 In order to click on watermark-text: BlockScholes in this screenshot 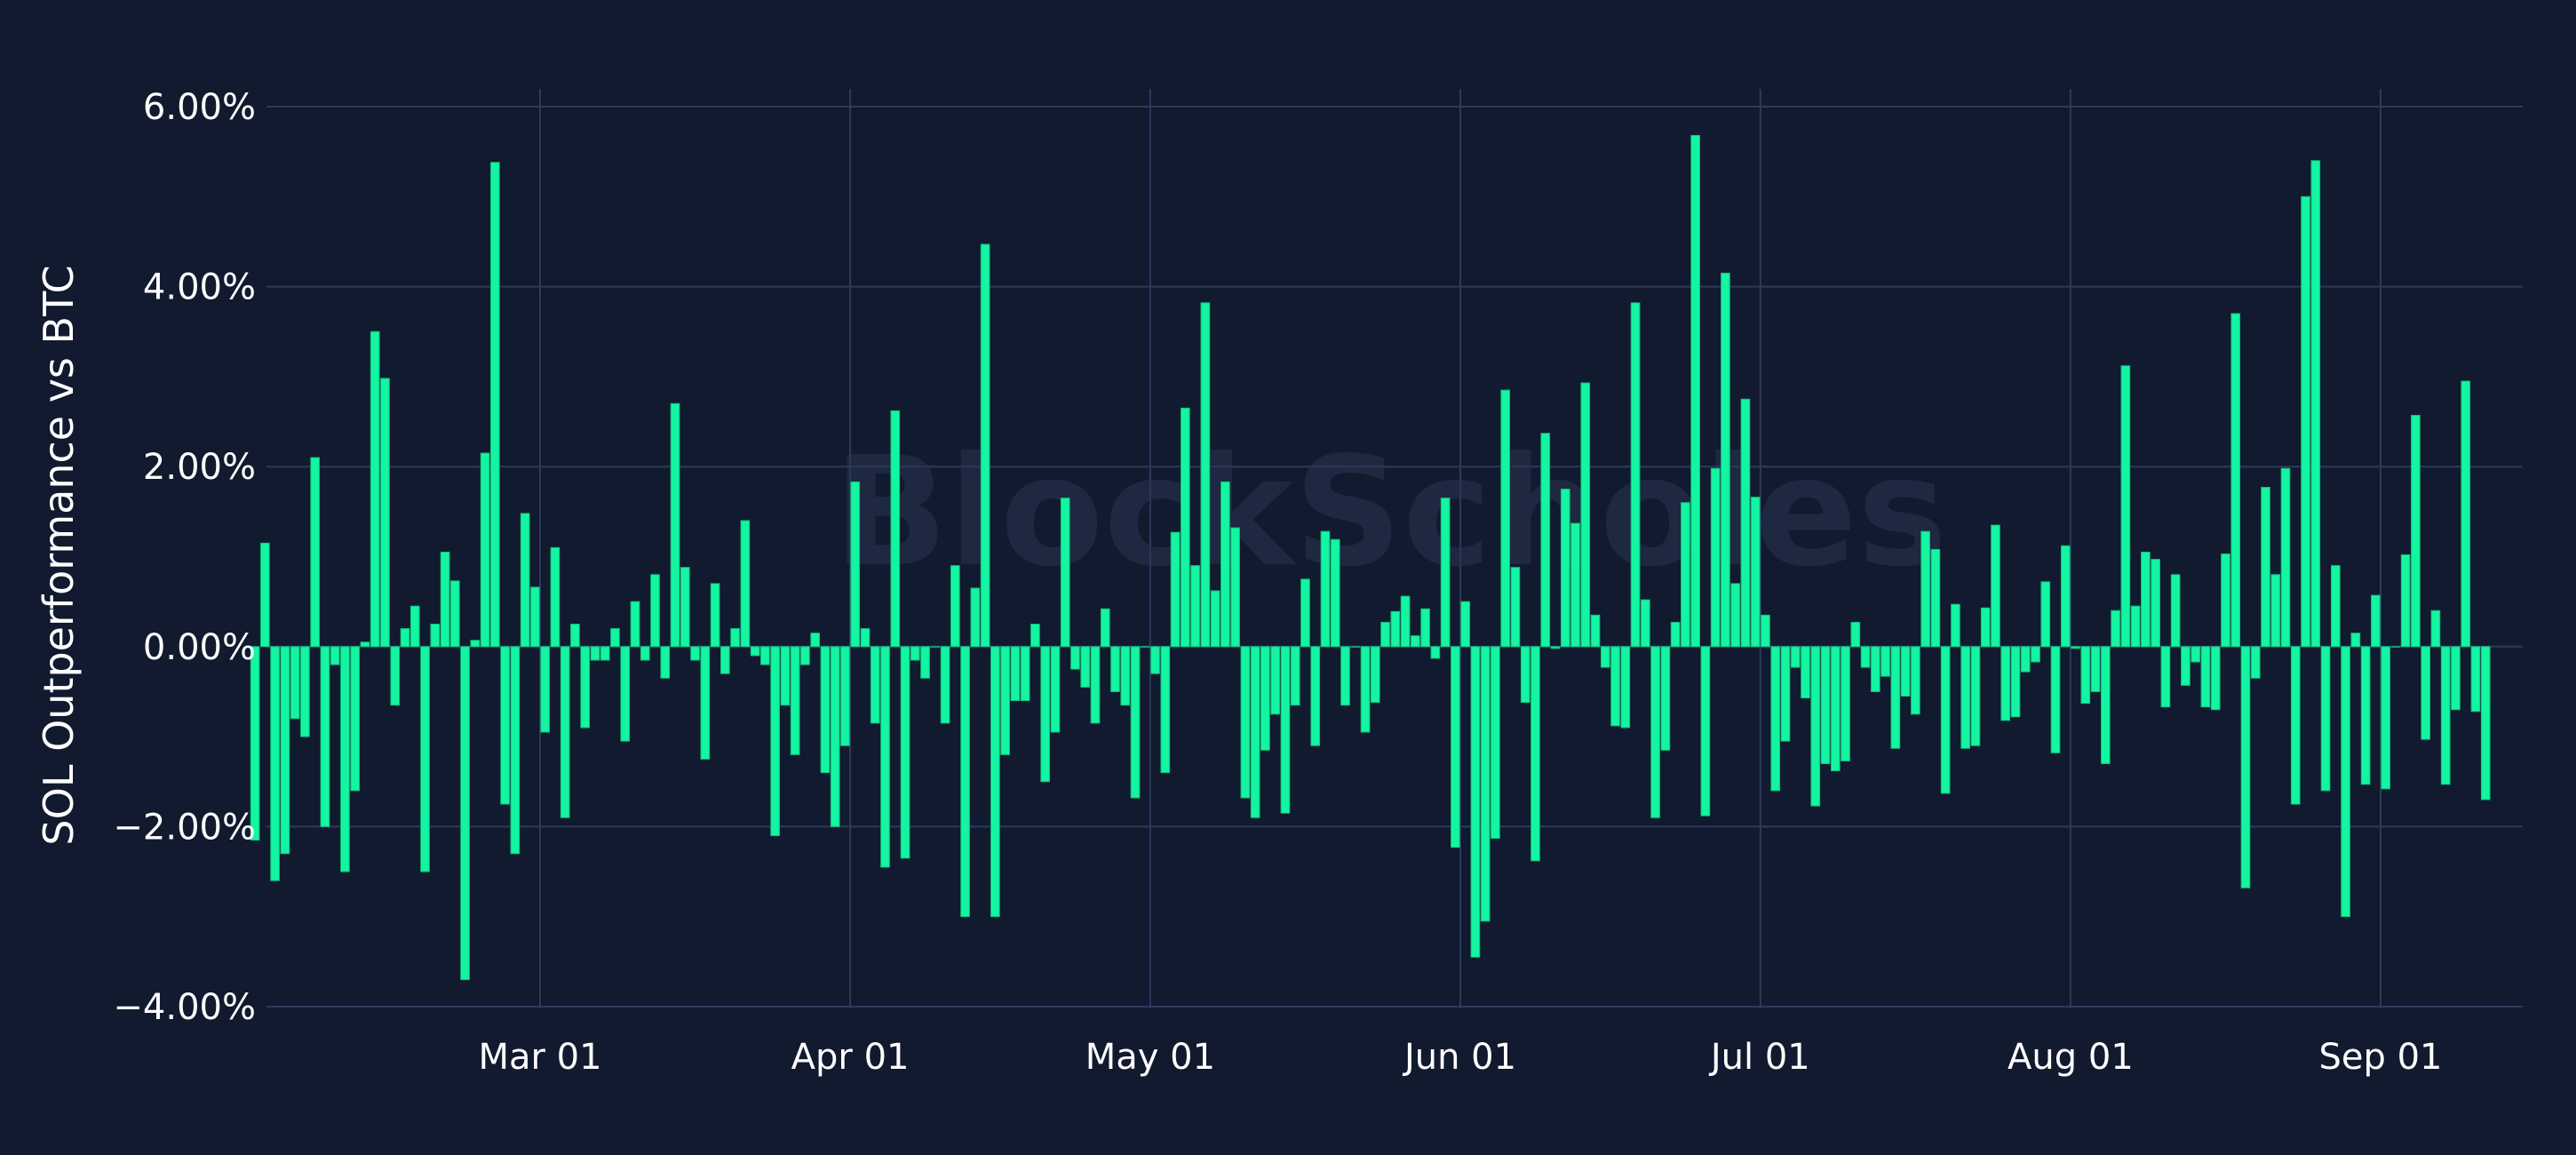, I will do `click(1390, 513)`.